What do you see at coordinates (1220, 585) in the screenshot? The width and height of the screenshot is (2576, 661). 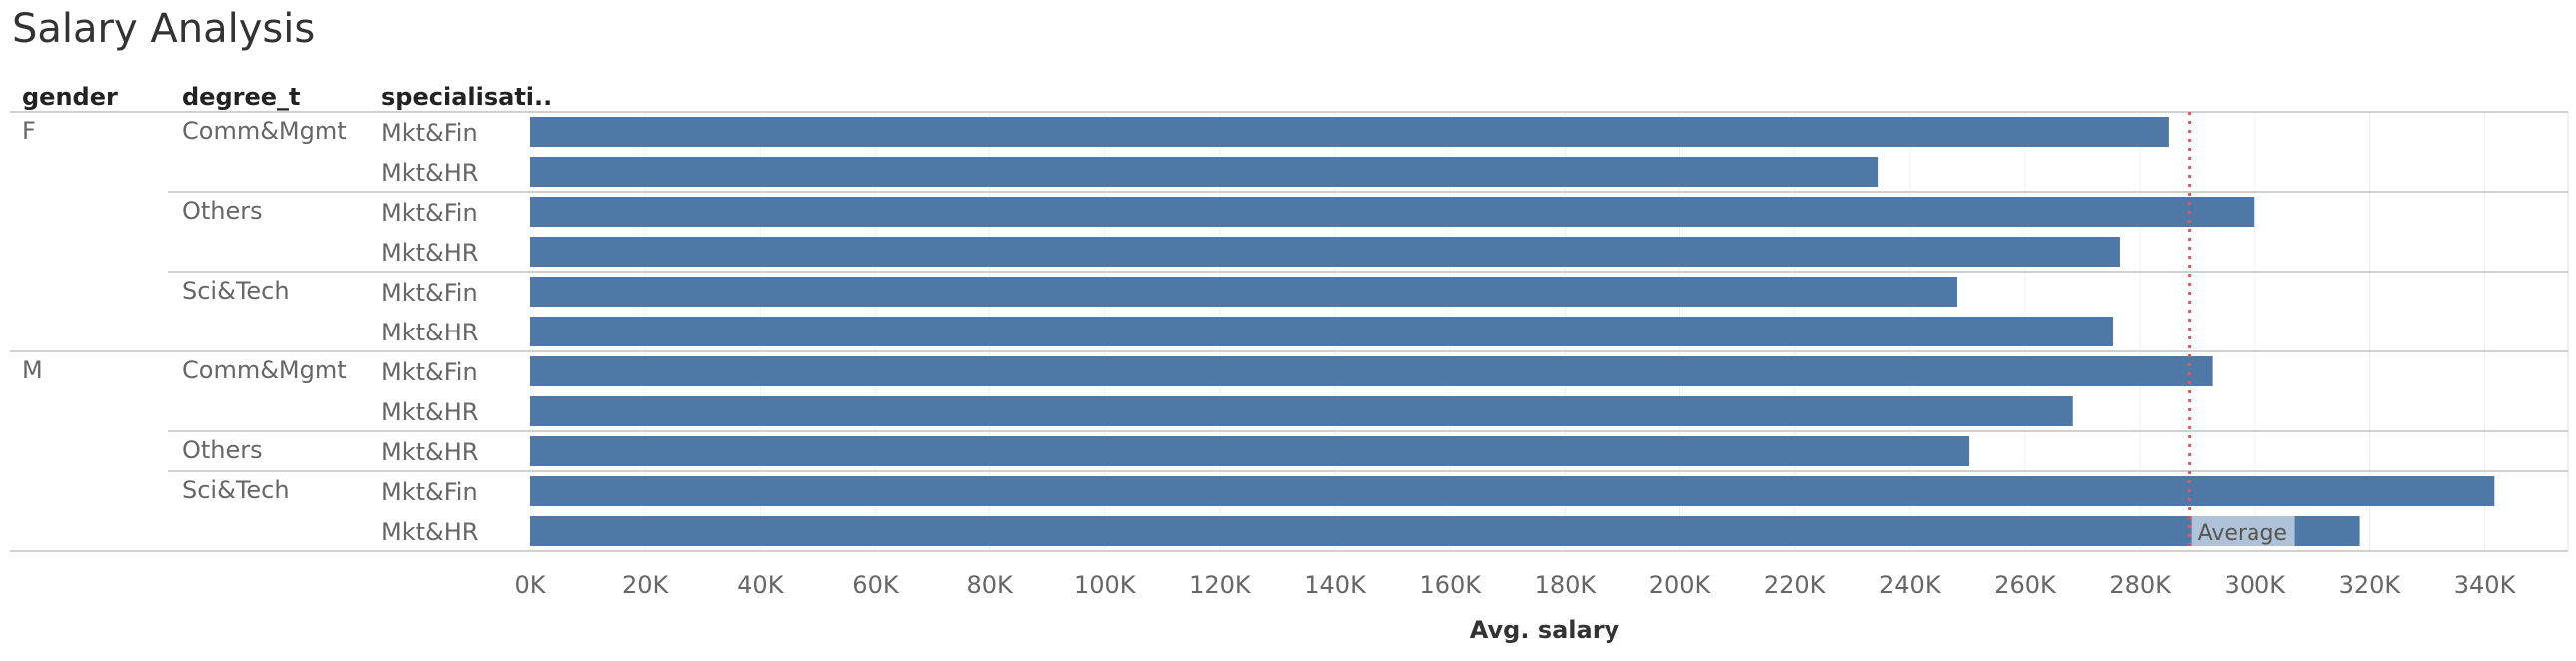 I see `x-tick-label: 120K` at bounding box center [1220, 585].